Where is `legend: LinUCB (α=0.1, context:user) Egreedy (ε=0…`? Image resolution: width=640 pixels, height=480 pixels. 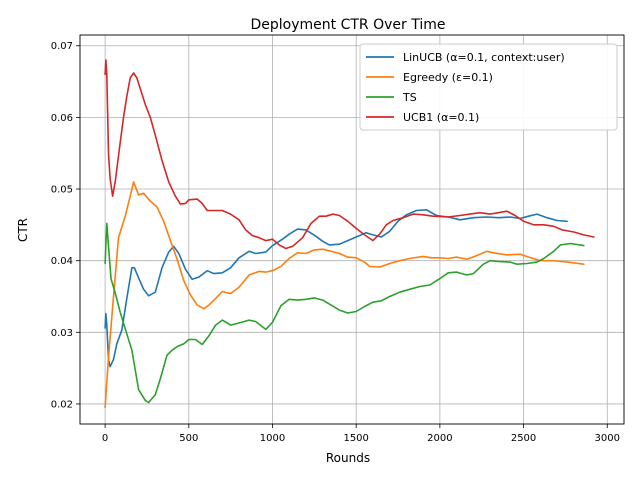
legend: LinUCB (α=0.1, context:user) Egreedy (ε=0… is located at coordinates (488, 87).